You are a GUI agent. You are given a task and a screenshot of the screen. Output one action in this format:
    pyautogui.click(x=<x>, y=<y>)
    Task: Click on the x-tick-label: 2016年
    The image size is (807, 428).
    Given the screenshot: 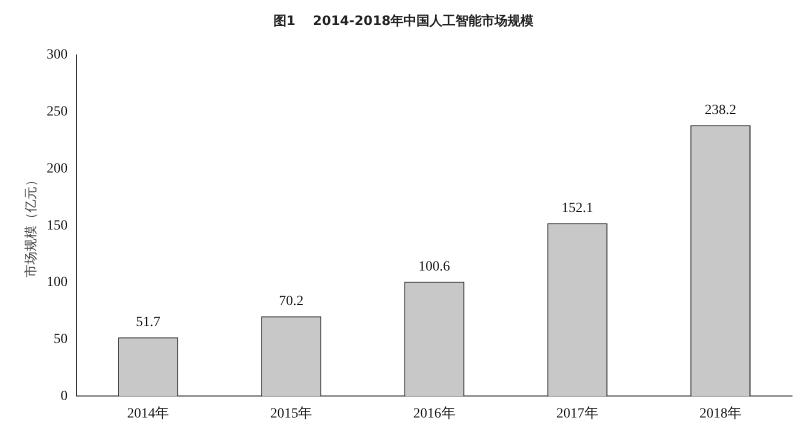 What is the action you would take?
    pyautogui.click(x=434, y=413)
    